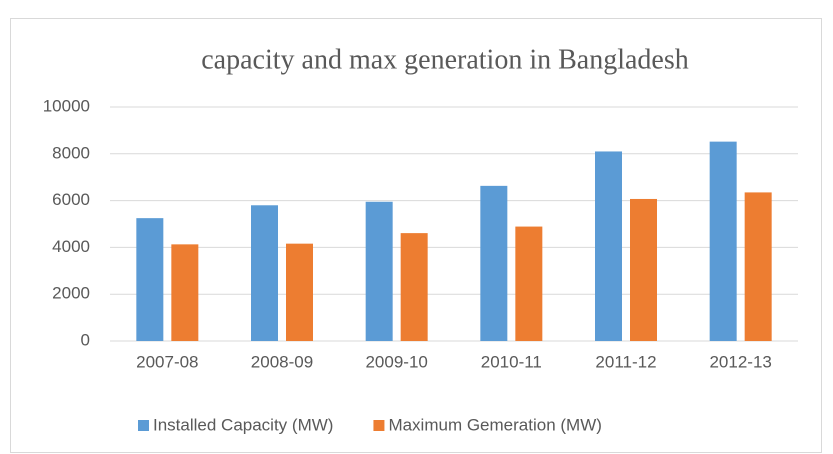 This screenshot has width=833, height=454. I want to click on legend-label: Installed Capacity (MW), so click(243, 424).